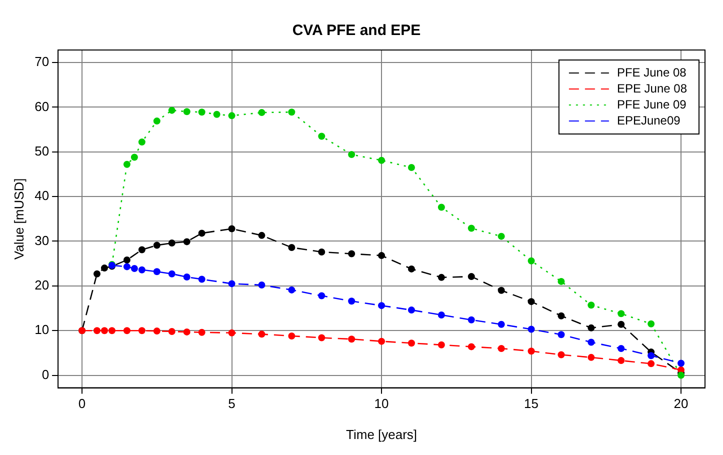 The width and height of the screenshot is (723, 455). What do you see at coordinates (82, 404) in the screenshot?
I see `x-tick-label: 0` at bounding box center [82, 404].